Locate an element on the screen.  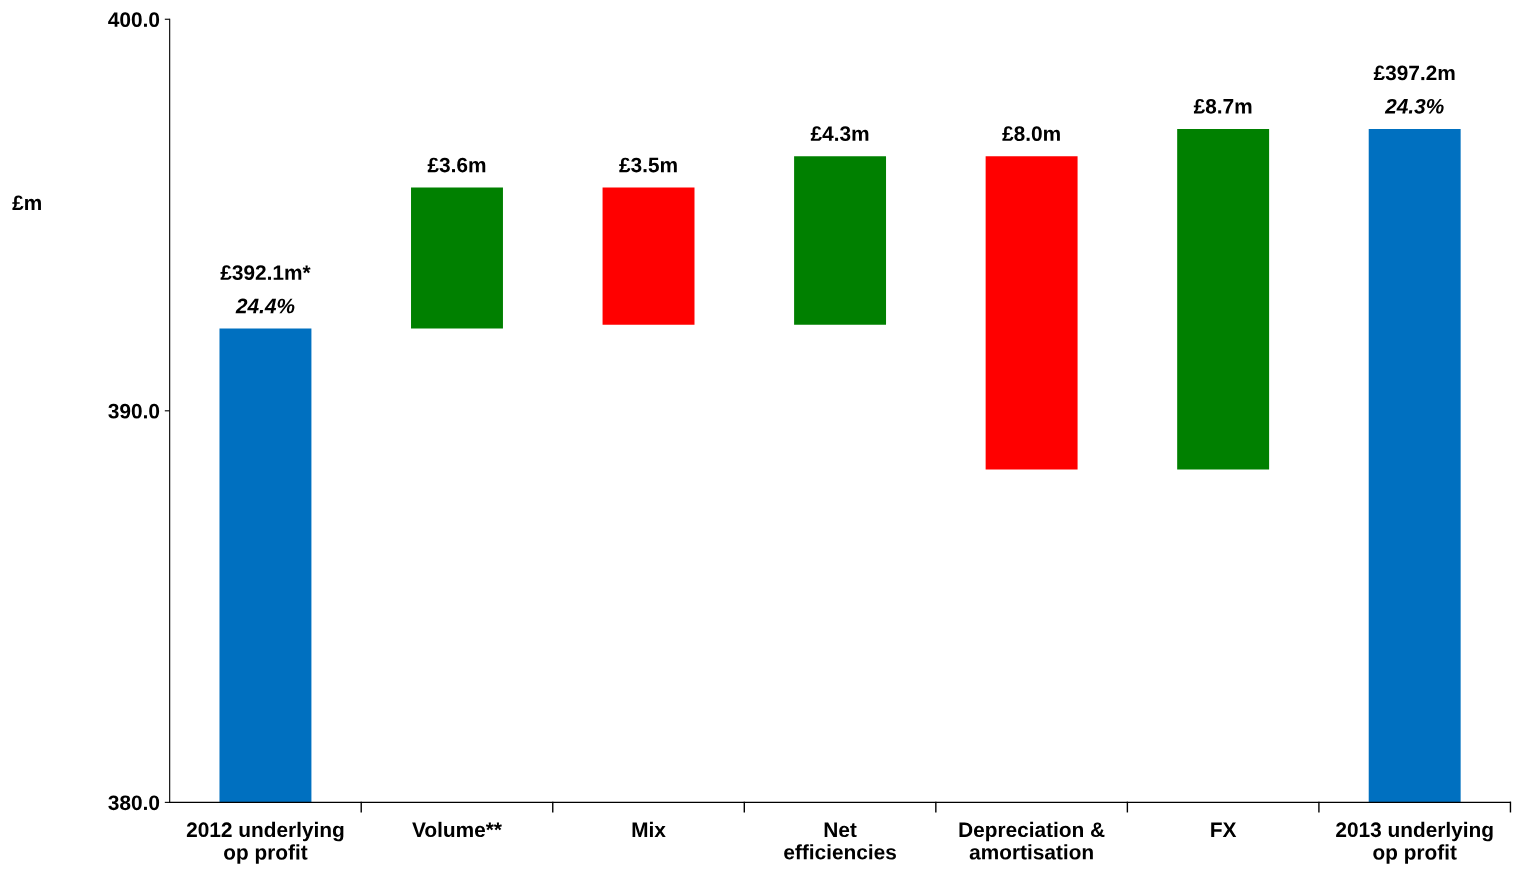
x-tick-label: 2013 underlying op profit is located at coordinates (1414, 842).